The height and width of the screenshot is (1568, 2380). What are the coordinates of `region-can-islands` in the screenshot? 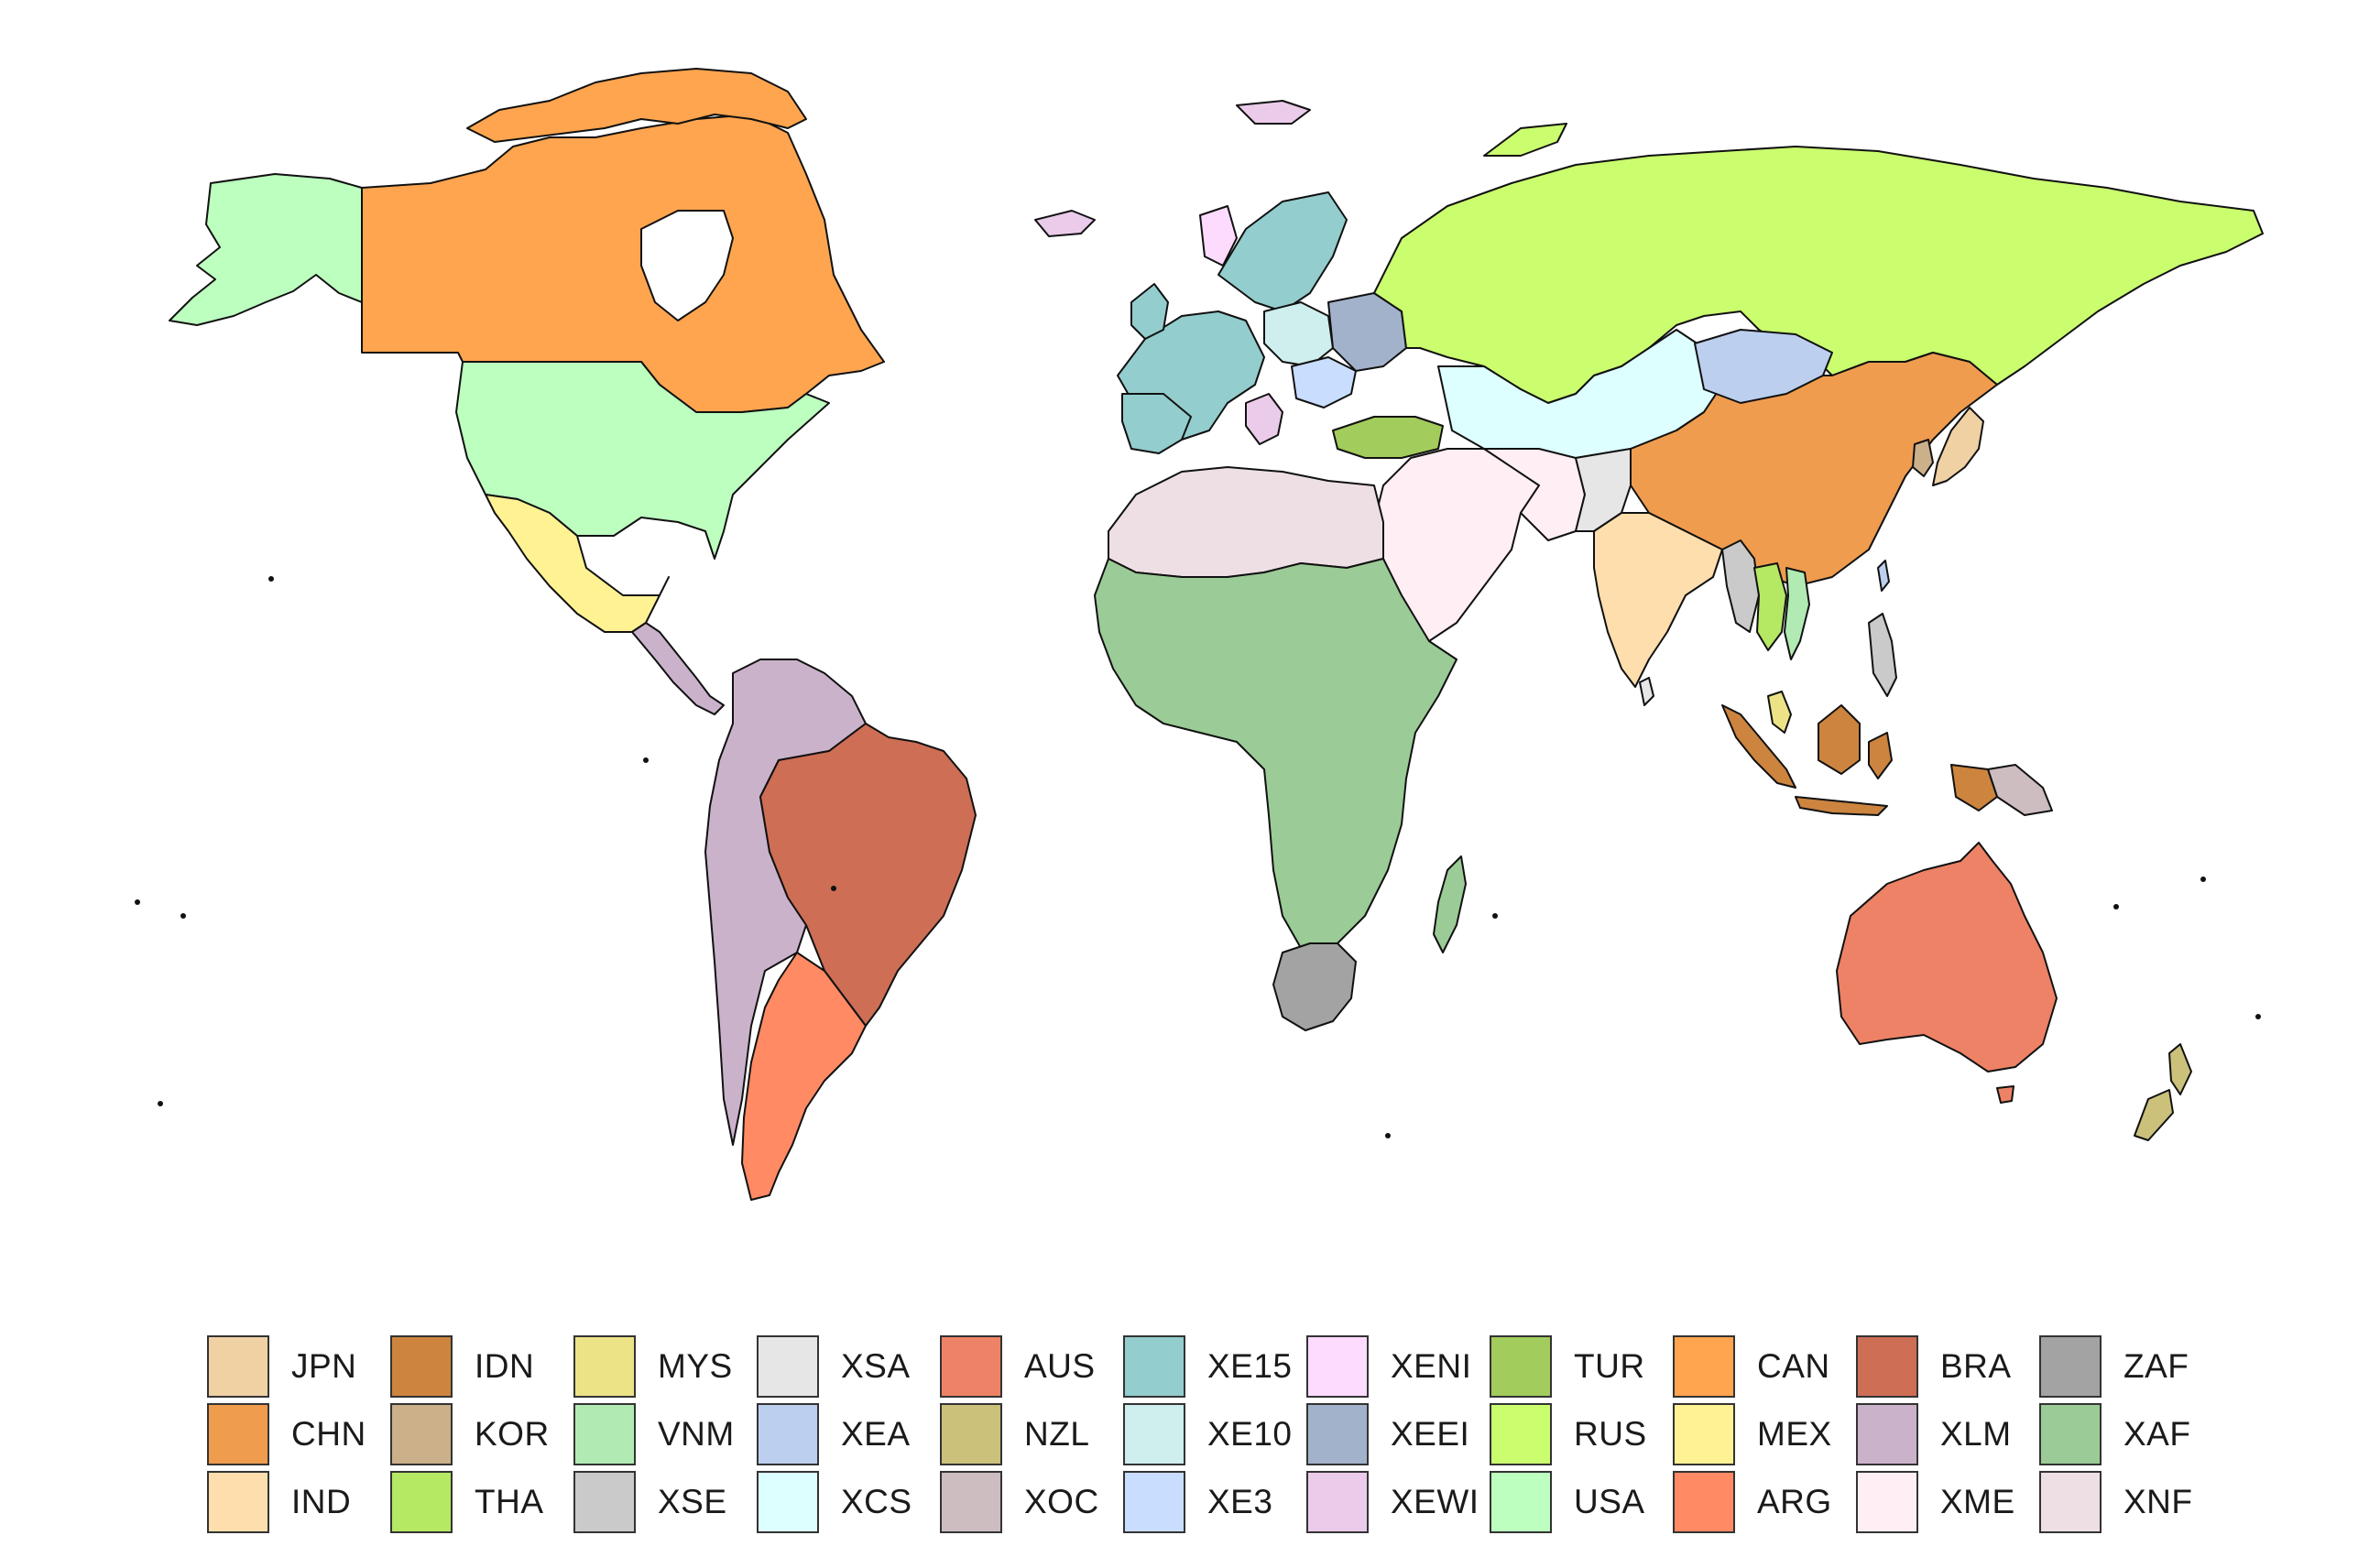 It's located at (636, 105).